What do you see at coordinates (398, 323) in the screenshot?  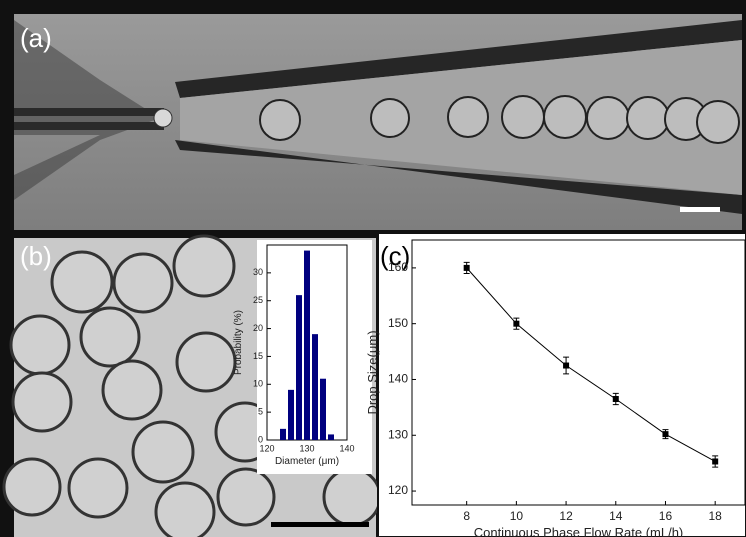 I see `y-tick-label: 150` at bounding box center [398, 323].